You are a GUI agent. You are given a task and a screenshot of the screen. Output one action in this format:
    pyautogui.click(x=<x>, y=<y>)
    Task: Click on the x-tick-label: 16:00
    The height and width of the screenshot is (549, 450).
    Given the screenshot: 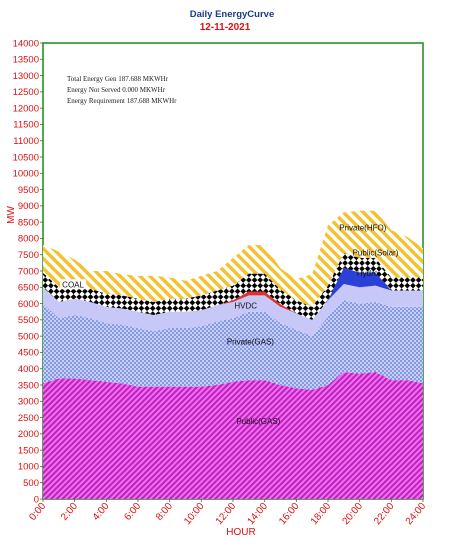 What is the action you would take?
    pyautogui.click(x=289, y=514)
    